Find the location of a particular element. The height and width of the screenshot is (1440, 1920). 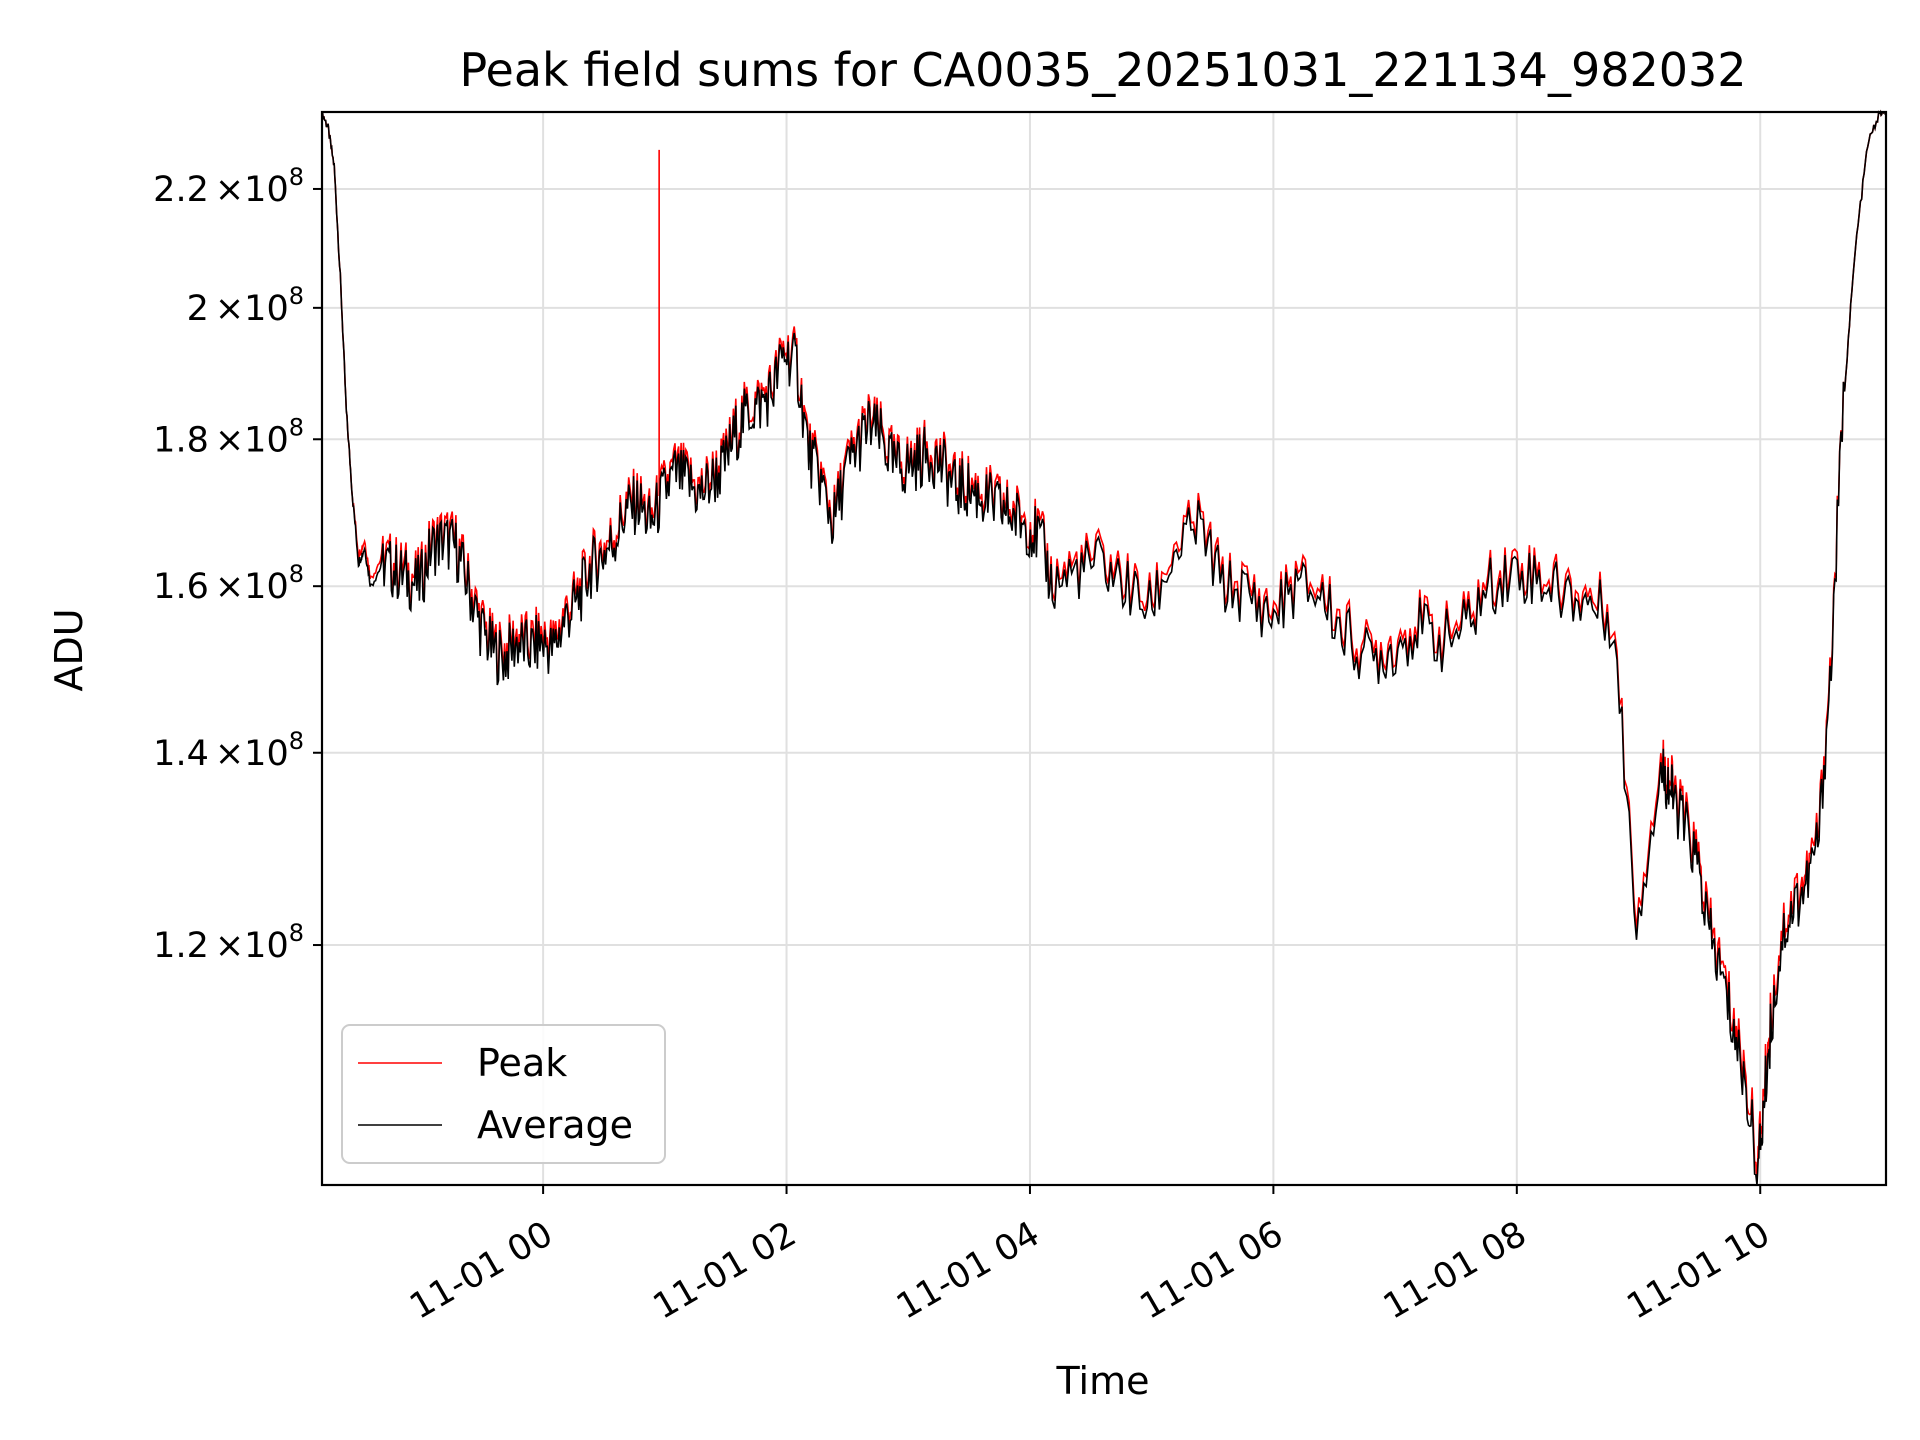

y-tick-mantissa: 1.2 is located at coordinates (181, 946).